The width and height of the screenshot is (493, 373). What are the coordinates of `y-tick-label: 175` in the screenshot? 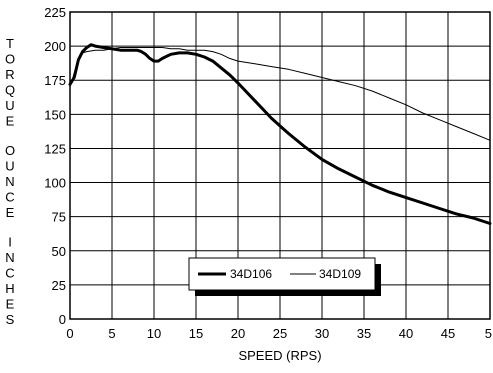 It's located at (55, 80).